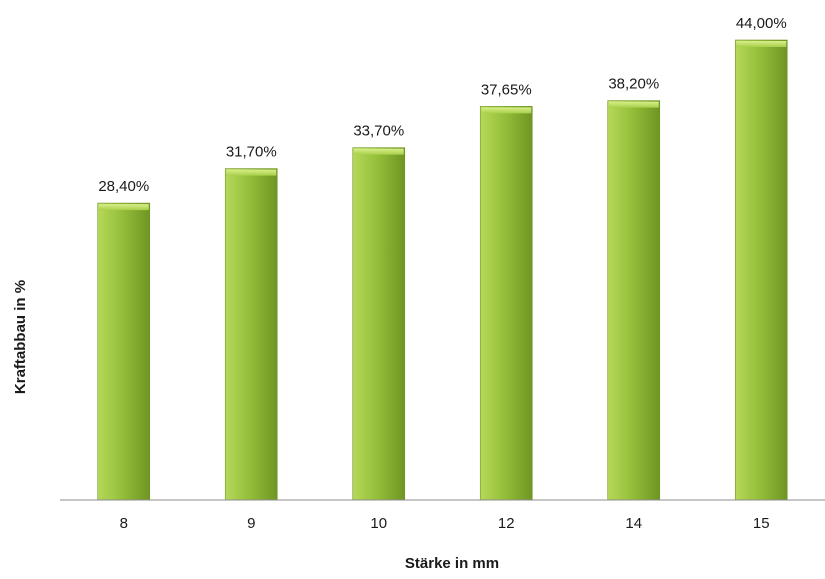 The width and height of the screenshot is (825, 579). What do you see at coordinates (123, 186) in the screenshot?
I see `bar-value-label: 28,40%` at bounding box center [123, 186].